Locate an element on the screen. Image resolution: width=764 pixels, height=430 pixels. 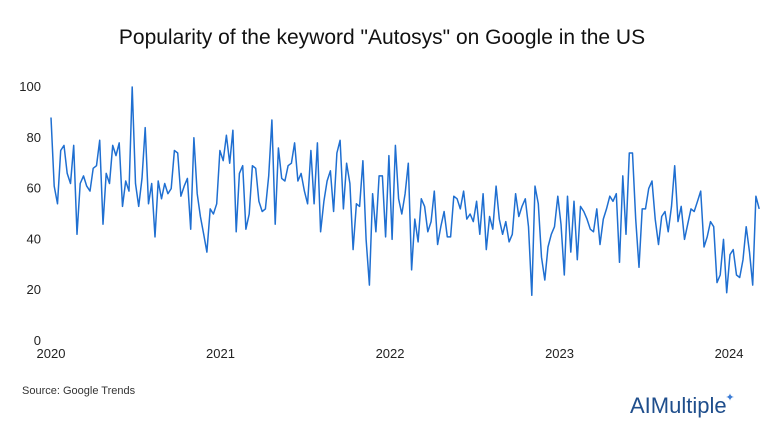
x-axis-ticks: 2020 2021 2022 2023 2024 is located at coordinates (390, 353).